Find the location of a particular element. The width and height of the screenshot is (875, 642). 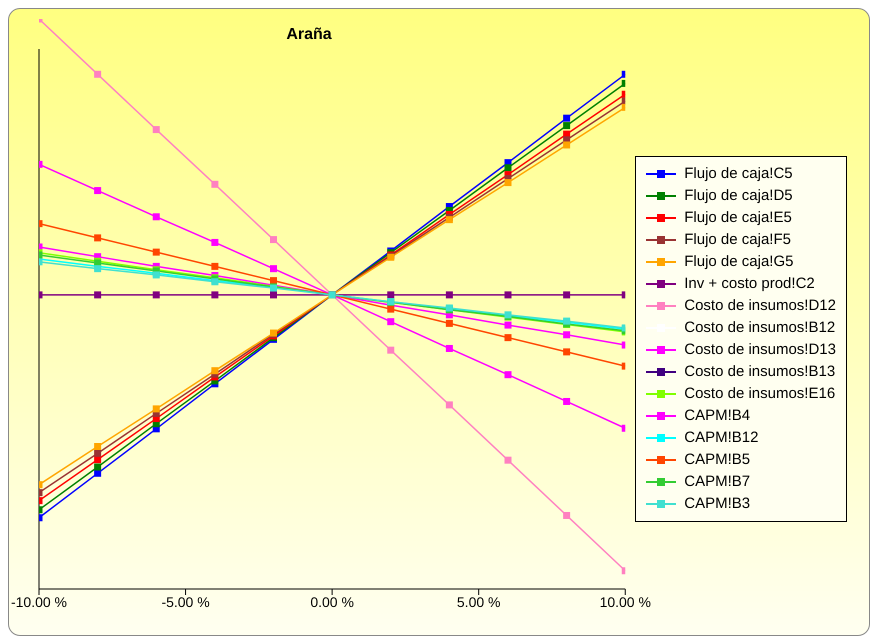

legend-label: Flujo de caja!F5 is located at coordinates (737, 240).